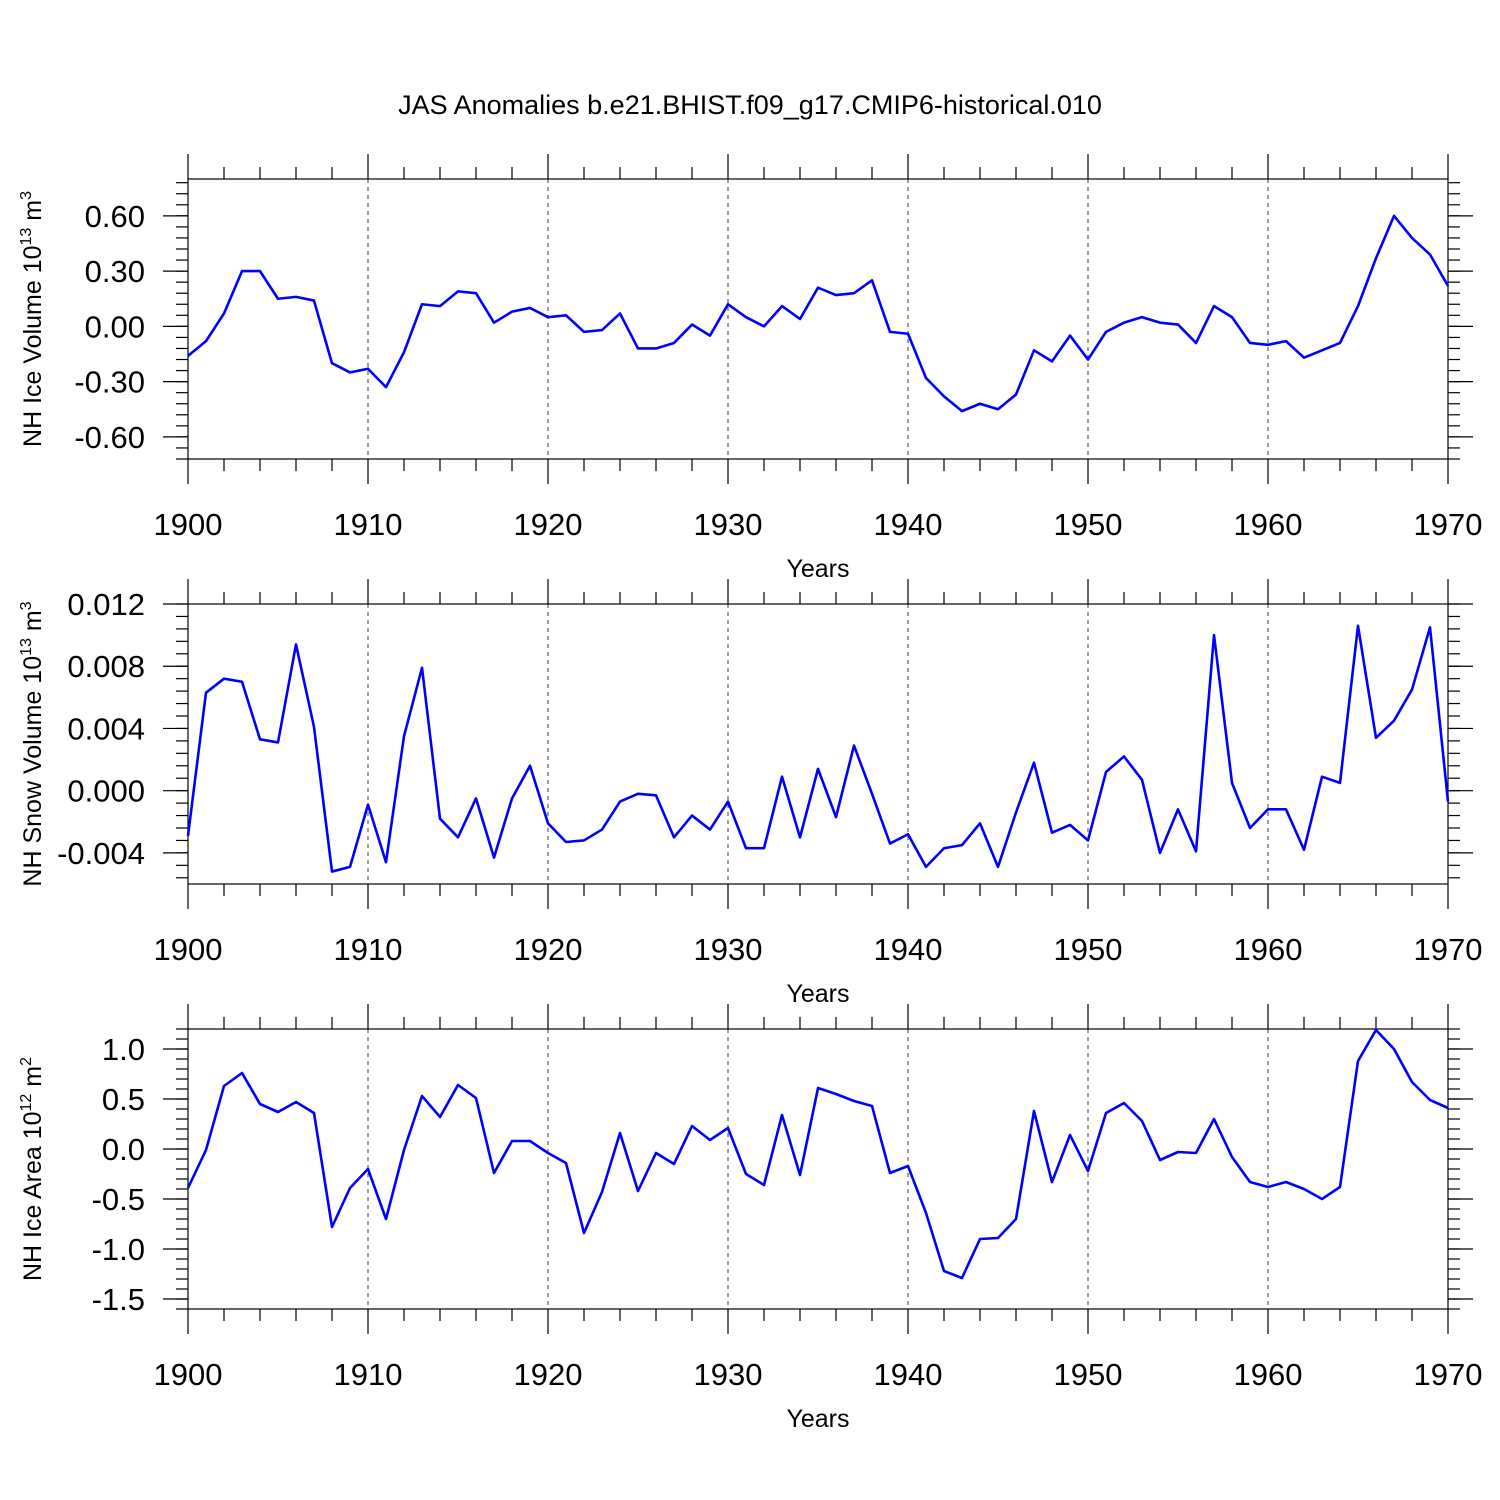 The height and width of the screenshot is (1500, 1500). I want to click on y-axis-title: NH Ice Area 1012 m2, so click(32, 1169).